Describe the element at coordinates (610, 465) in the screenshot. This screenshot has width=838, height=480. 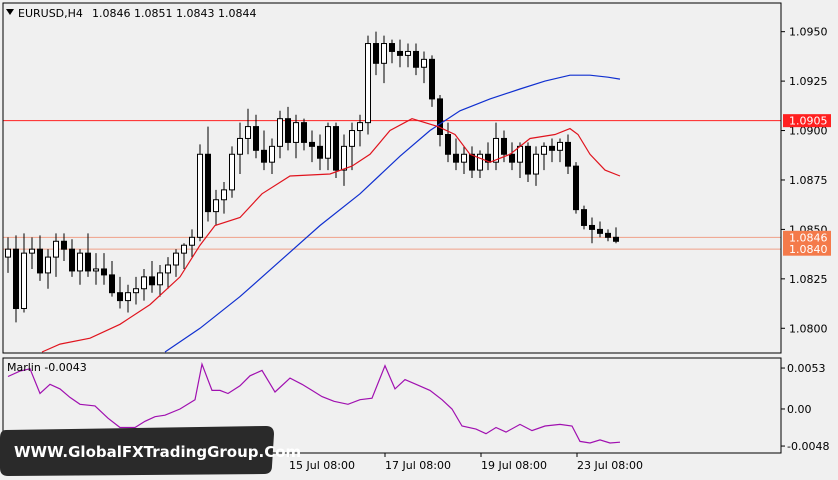
I see `time-tick-label: 23 Jul 08:00` at that location.